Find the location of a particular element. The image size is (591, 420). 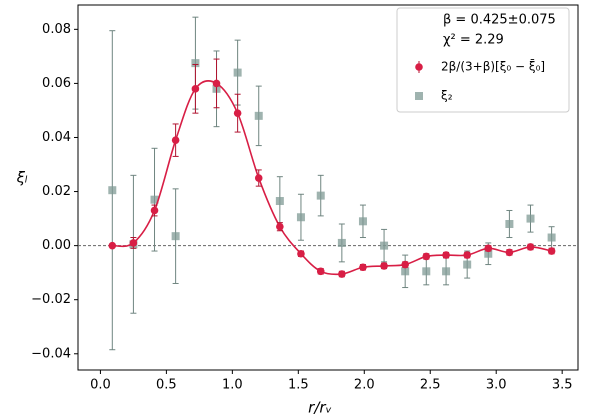

x-tick-label: 0.5 is located at coordinates (166, 385).